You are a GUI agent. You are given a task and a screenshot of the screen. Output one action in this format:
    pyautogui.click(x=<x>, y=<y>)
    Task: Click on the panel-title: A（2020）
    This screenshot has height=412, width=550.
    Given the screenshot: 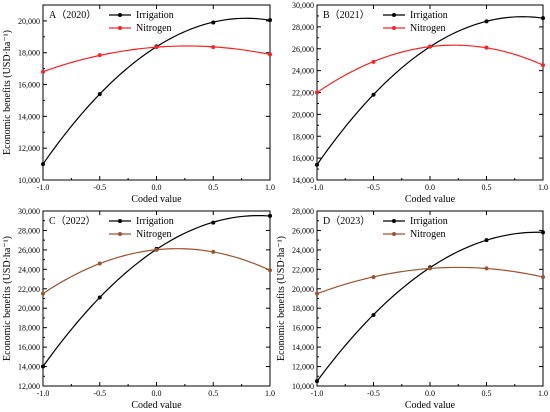 What is the action you would take?
    pyautogui.click(x=72, y=15)
    